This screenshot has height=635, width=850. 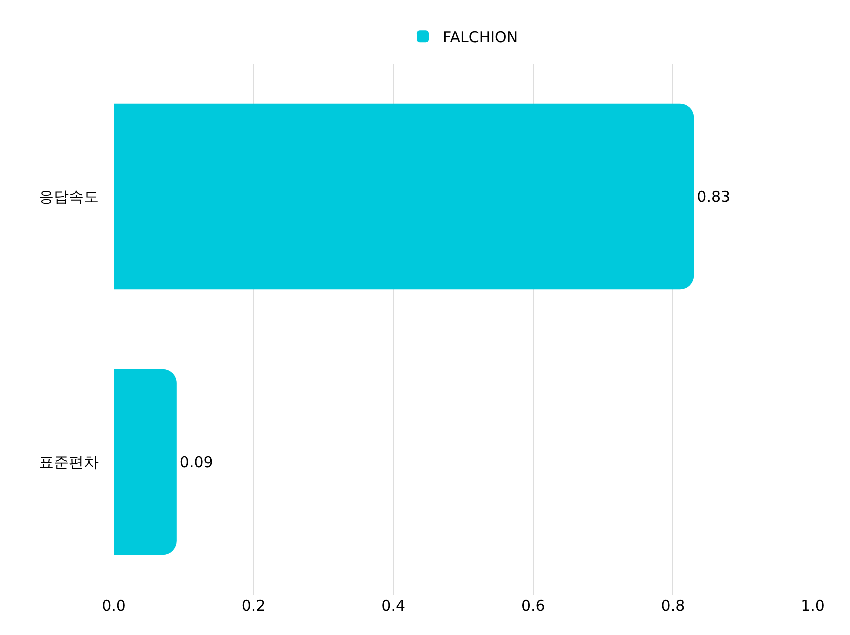 I want to click on x-tick-label: 0.0, so click(x=114, y=606).